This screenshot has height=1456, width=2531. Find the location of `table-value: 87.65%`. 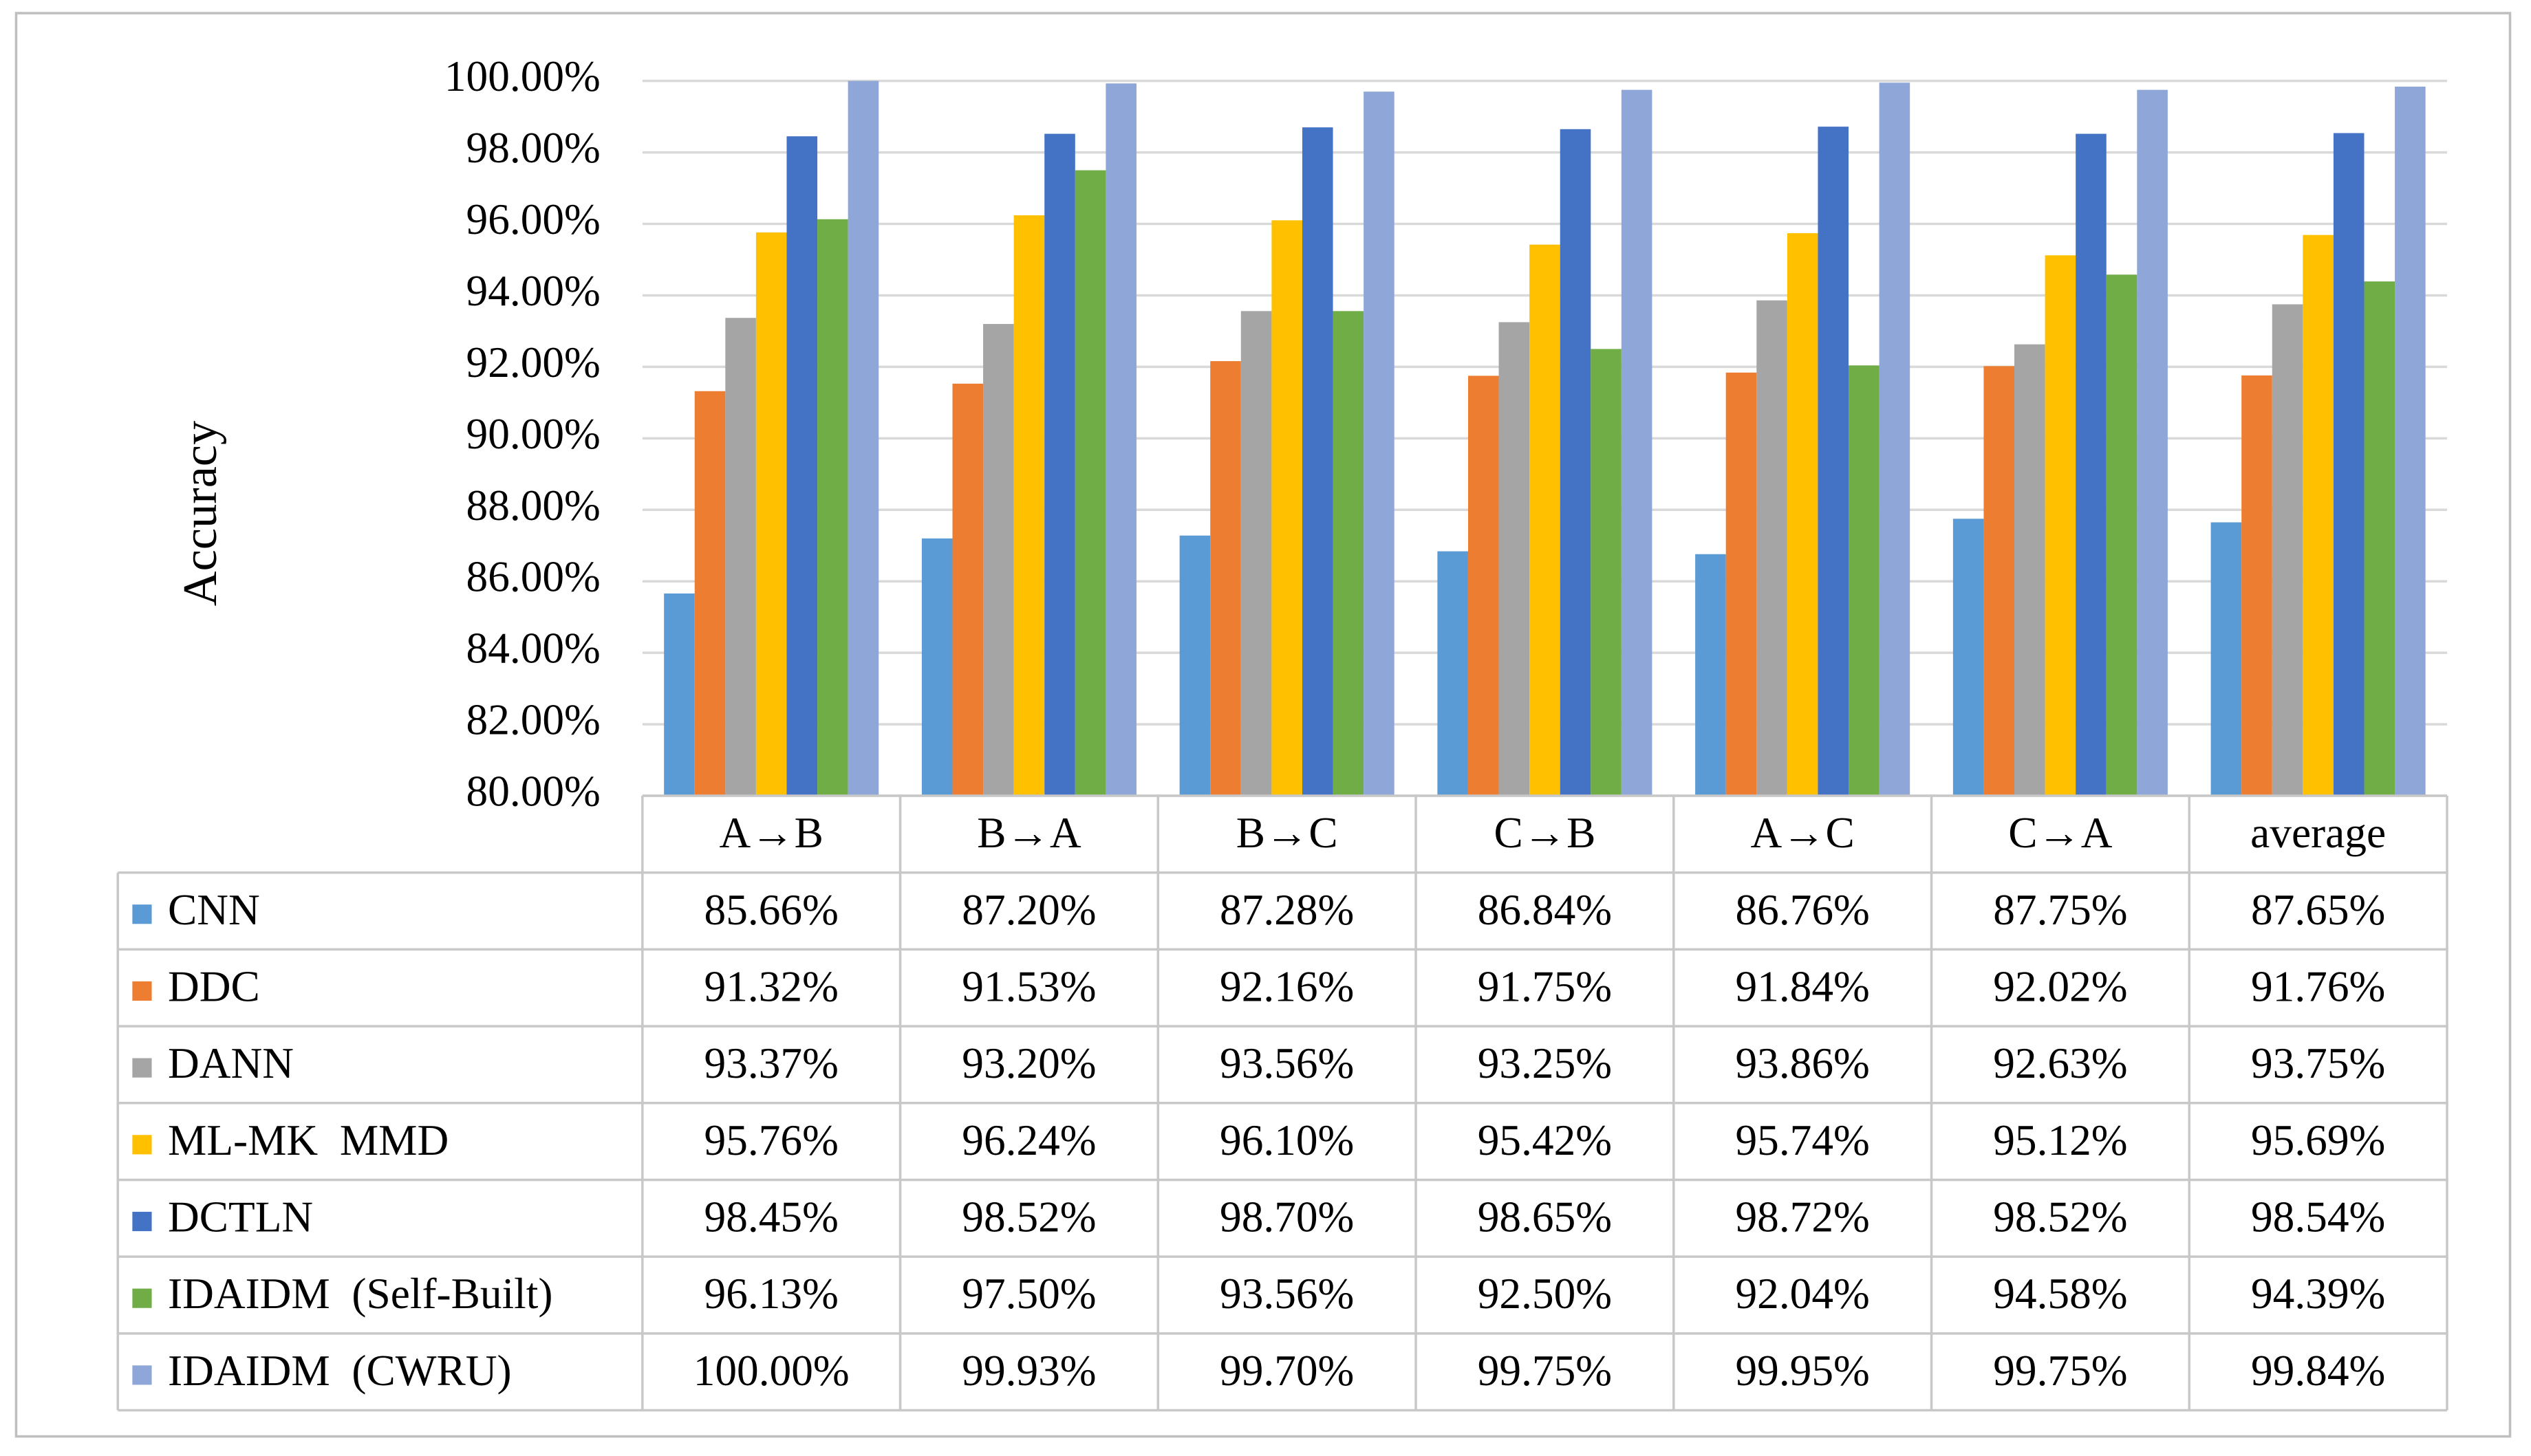

table-value: 87.65% is located at coordinates (2318, 910).